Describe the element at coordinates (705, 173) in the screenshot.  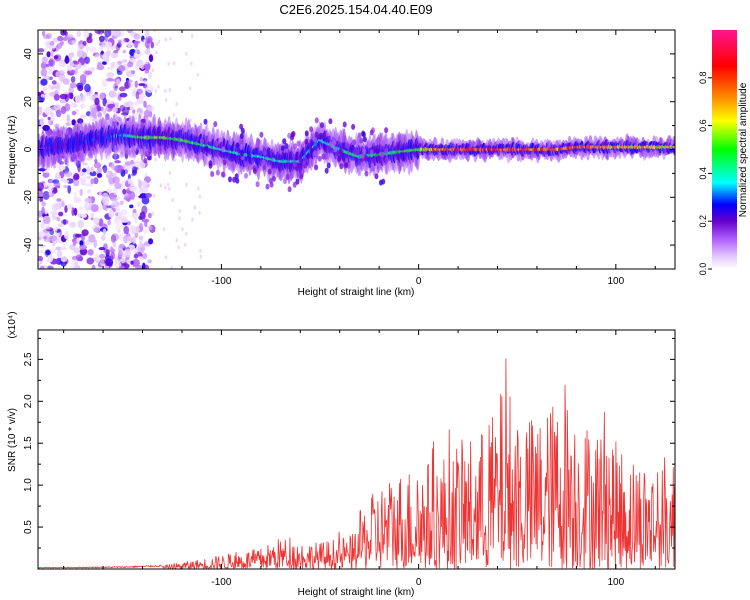
I see `colorbar-ticks: 0.0 0.2 0.4 0.6 0.8` at that location.